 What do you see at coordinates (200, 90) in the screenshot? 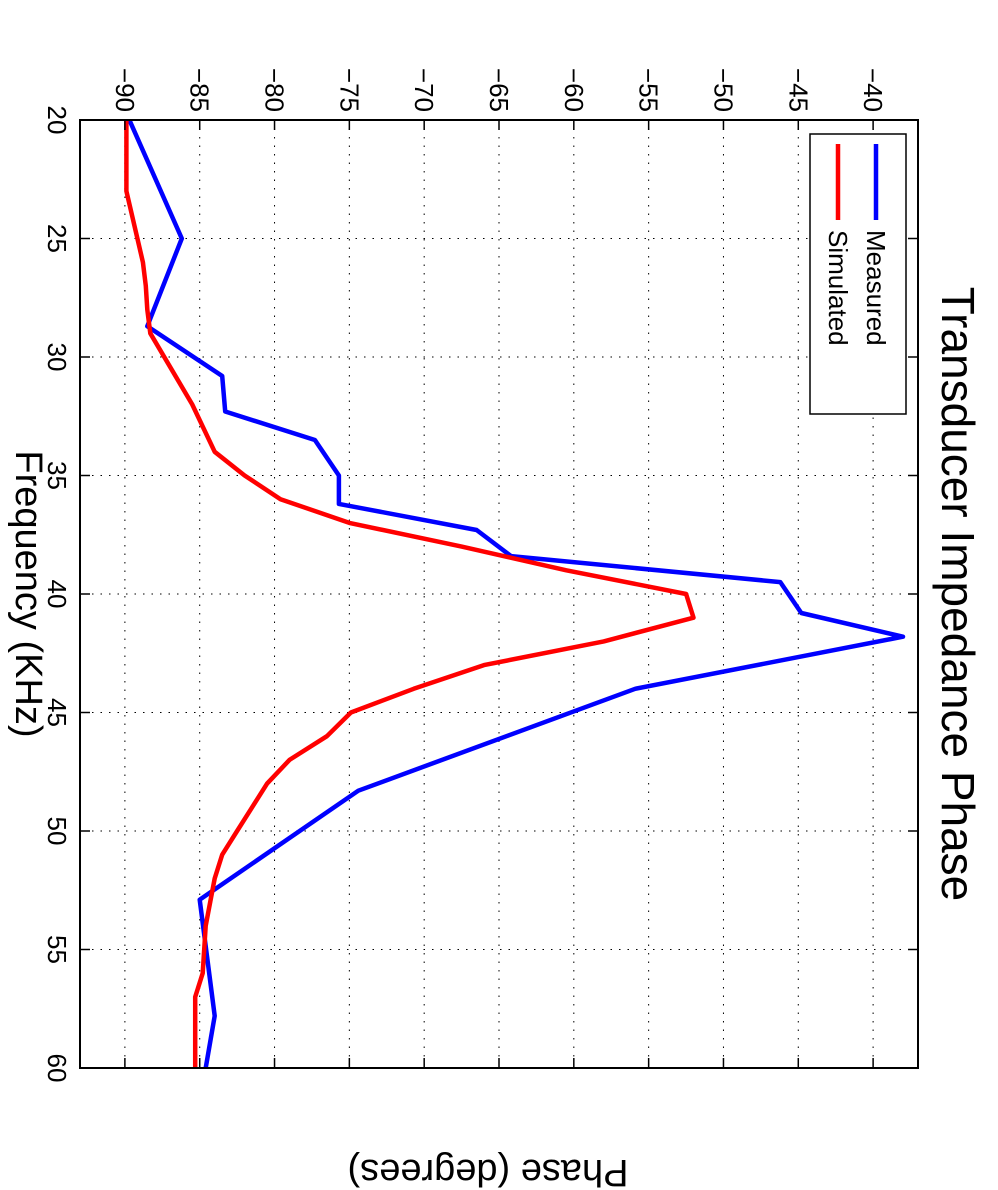
I see `y-tick-label: −85` at bounding box center [200, 90].